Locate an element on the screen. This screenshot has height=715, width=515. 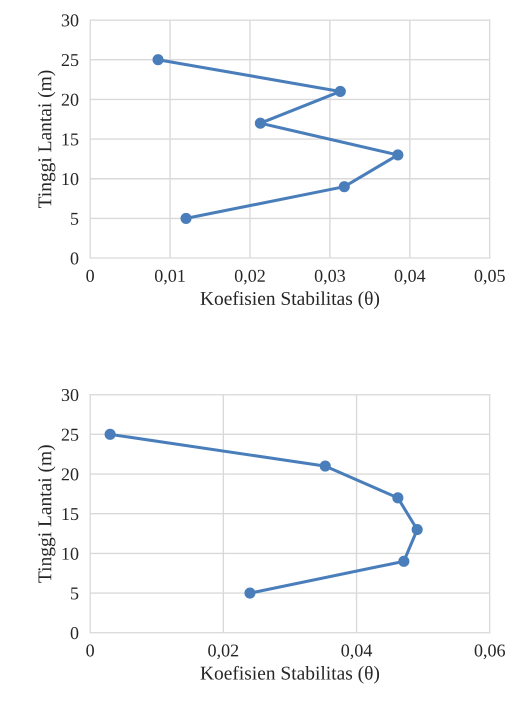
x-tick-label: 0,05 is located at coordinates (489, 277).